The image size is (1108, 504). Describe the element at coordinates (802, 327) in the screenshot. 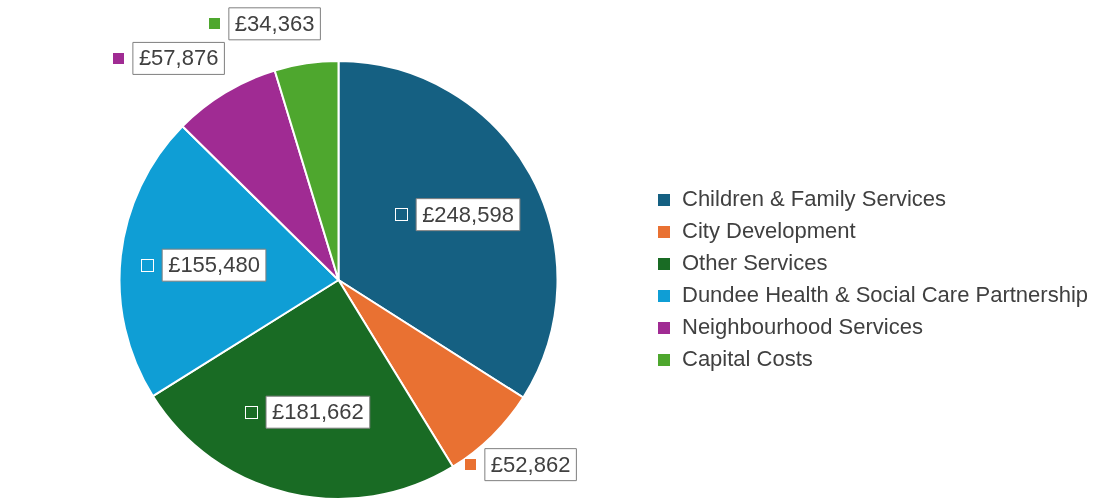

I see `legend-label: Neighbourhood Services` at that location.